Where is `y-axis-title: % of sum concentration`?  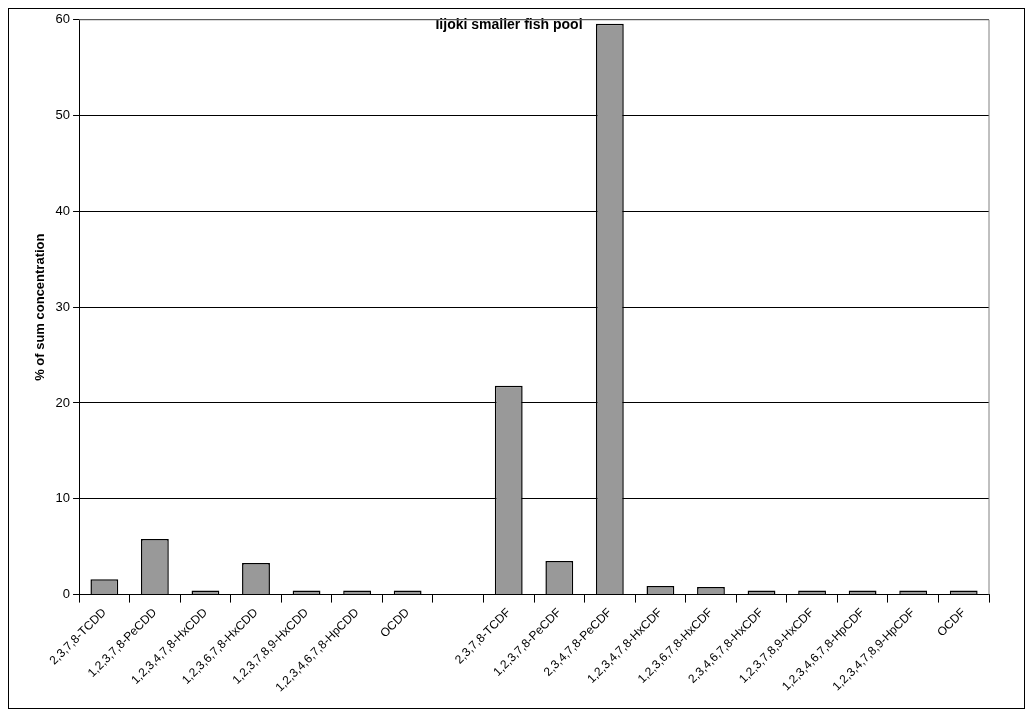 y-axis-title: % of sum concentration is located at coordinates (40, 307).